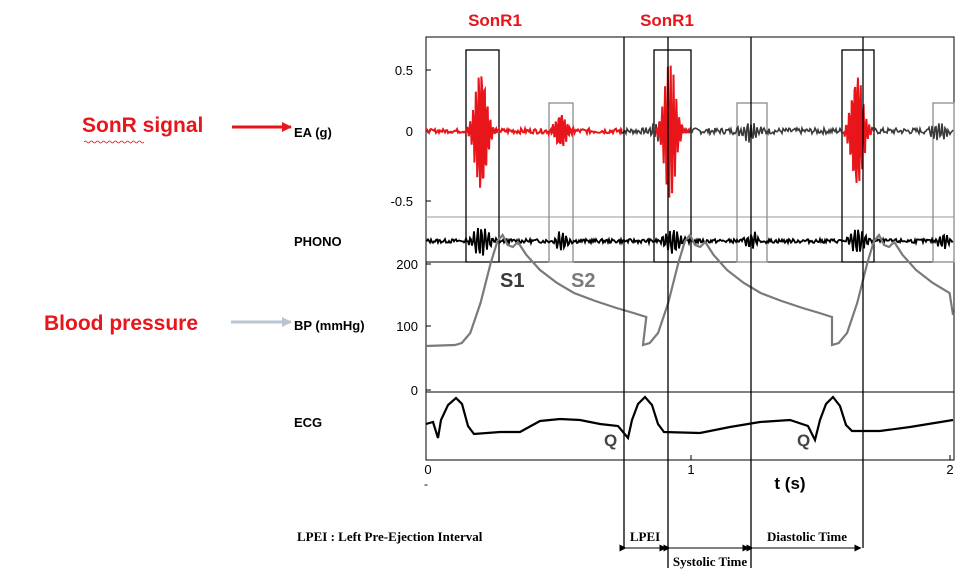  Describe the element at coordinates (512, 281) in the screenshot. I see `s1-label: S1` at that location.